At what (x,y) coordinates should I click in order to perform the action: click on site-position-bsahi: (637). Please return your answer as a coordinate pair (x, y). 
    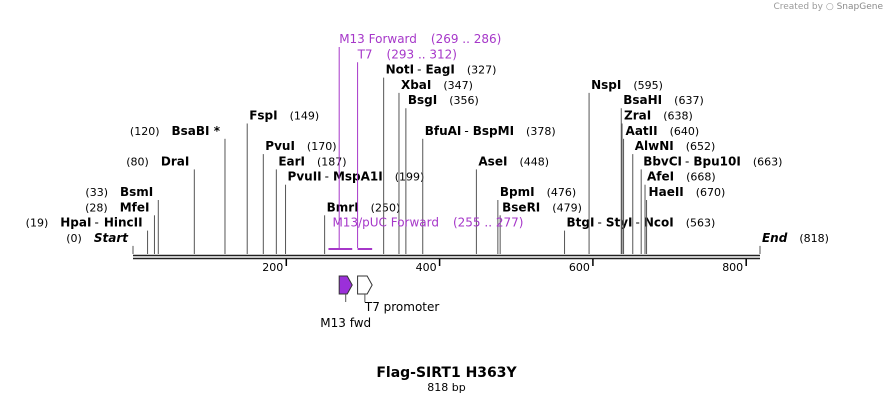
    Looking at the image, I should click on (689, 100).